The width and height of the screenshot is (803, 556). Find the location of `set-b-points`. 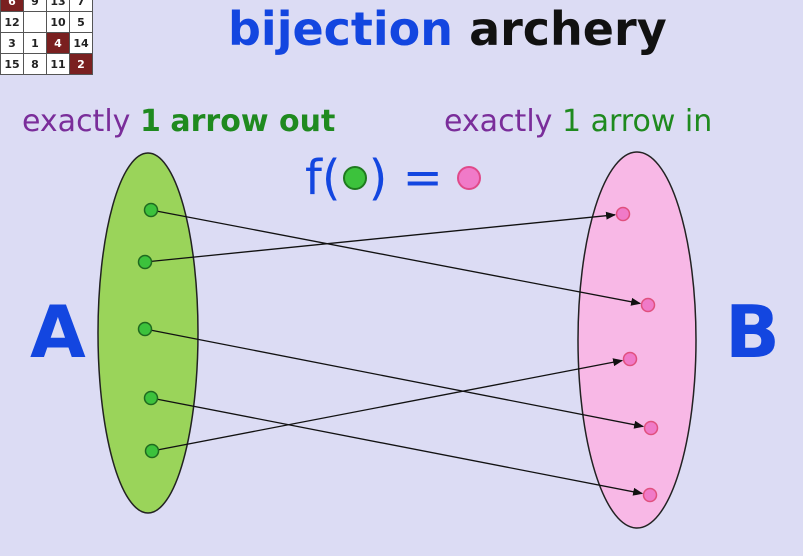

set-b-points is located at coordinates (637, 354).